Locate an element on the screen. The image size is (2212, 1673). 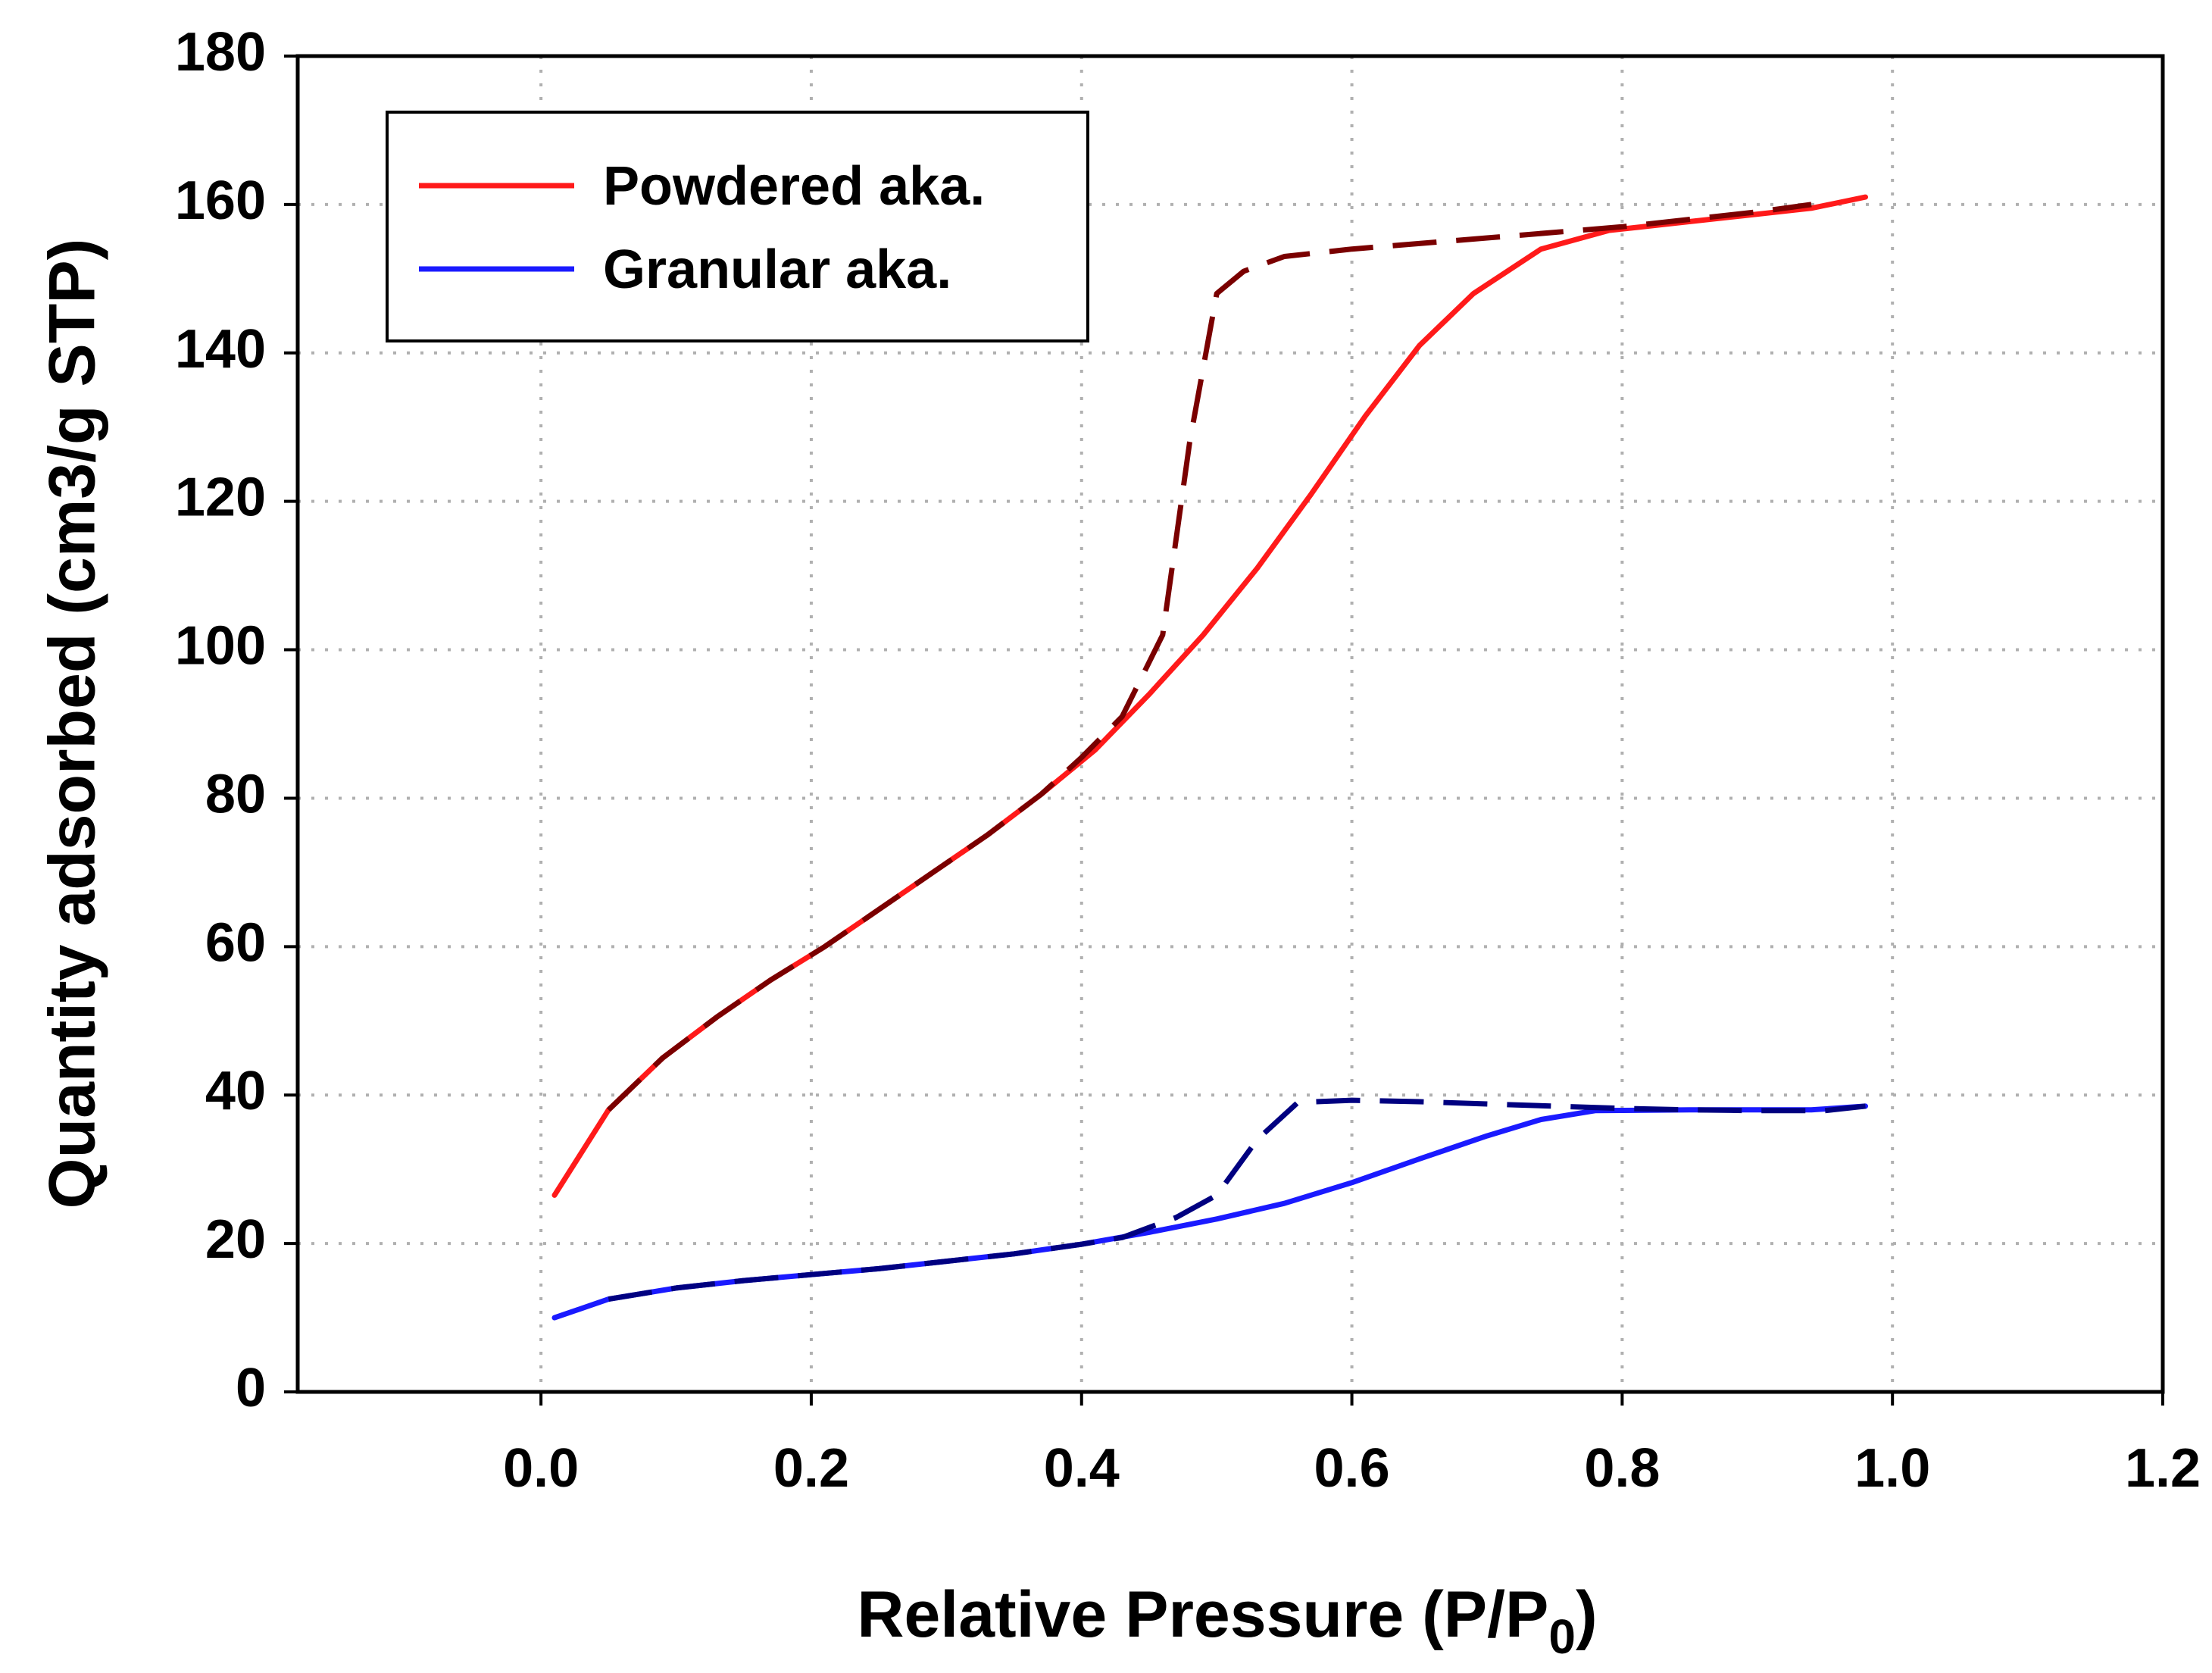
x-tick-label: 0.6 is located at coordinates (1352, 1469).